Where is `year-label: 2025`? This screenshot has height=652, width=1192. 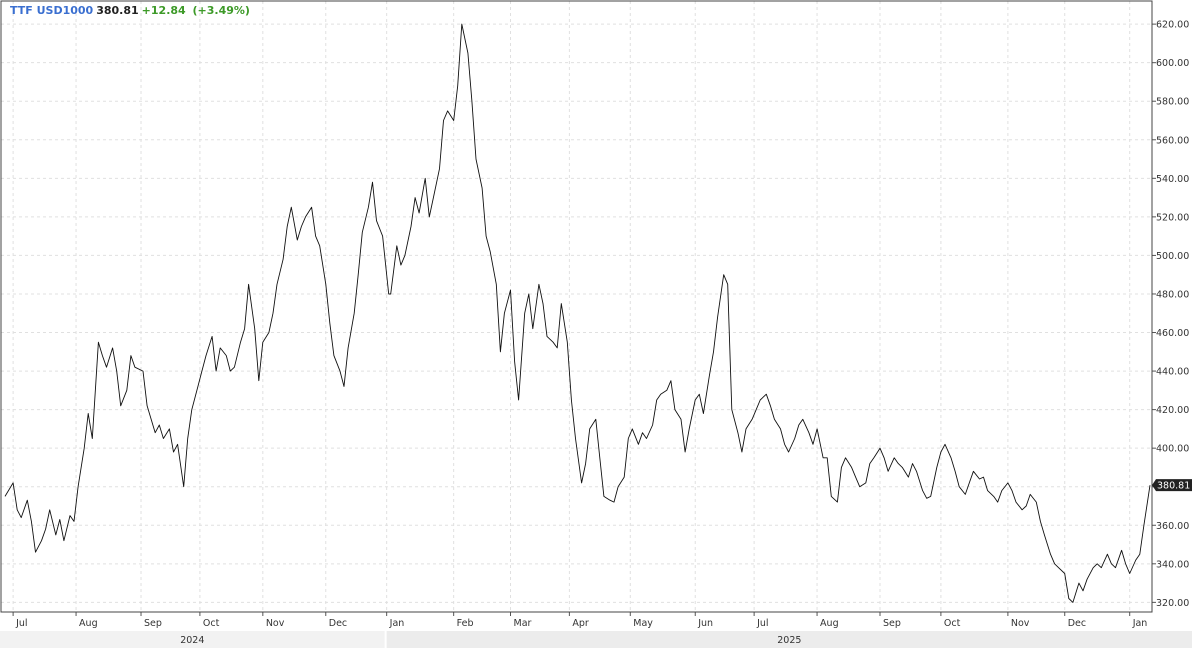 year-label: 2025 is located at coordinates (789, 640).